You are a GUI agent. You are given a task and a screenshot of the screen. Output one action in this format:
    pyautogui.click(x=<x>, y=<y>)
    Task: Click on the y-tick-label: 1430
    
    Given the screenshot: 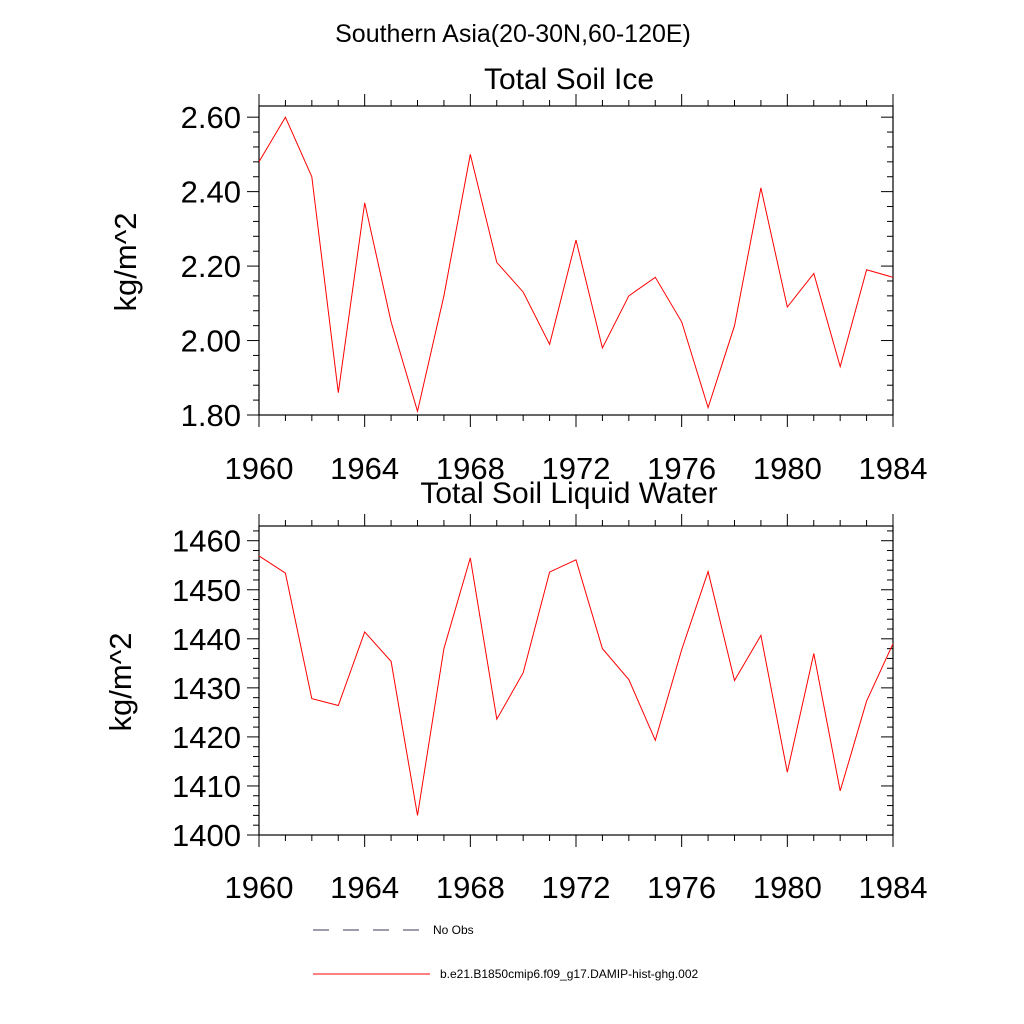 What is the action you would take?
    pyautogui.click(x=206, y=688)
    